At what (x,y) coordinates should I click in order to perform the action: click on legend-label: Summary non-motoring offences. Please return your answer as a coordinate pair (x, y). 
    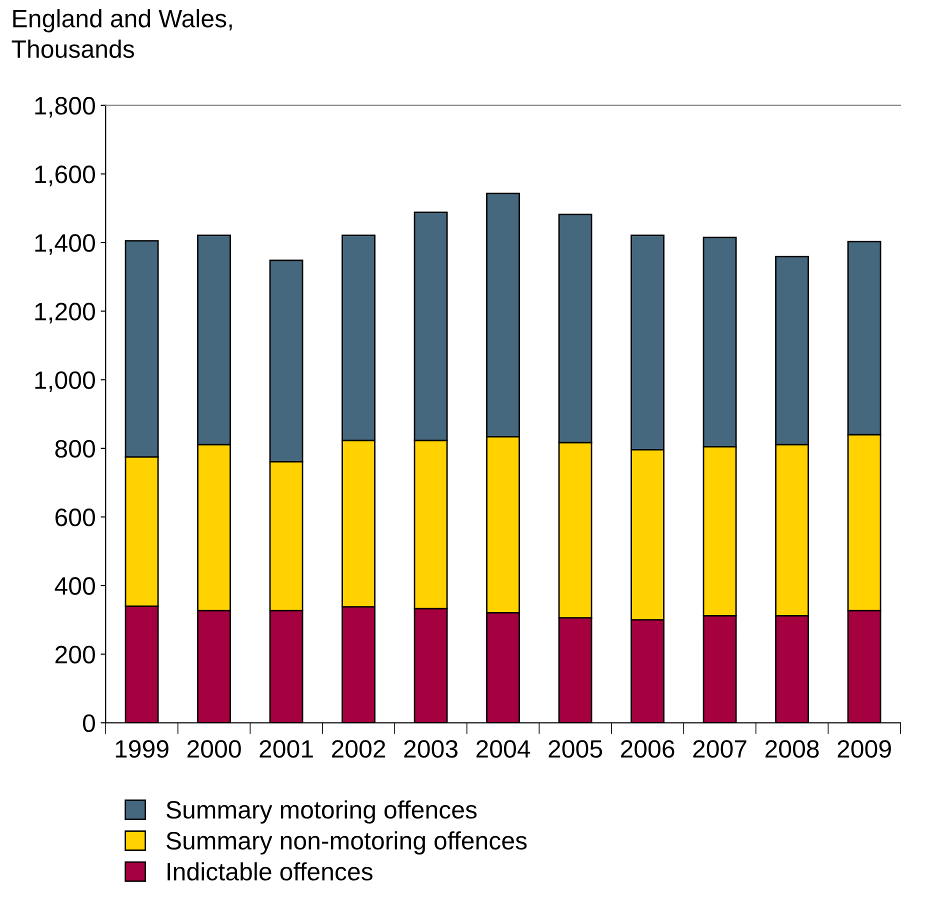
    Looking at the image, I should click on (346, 843).